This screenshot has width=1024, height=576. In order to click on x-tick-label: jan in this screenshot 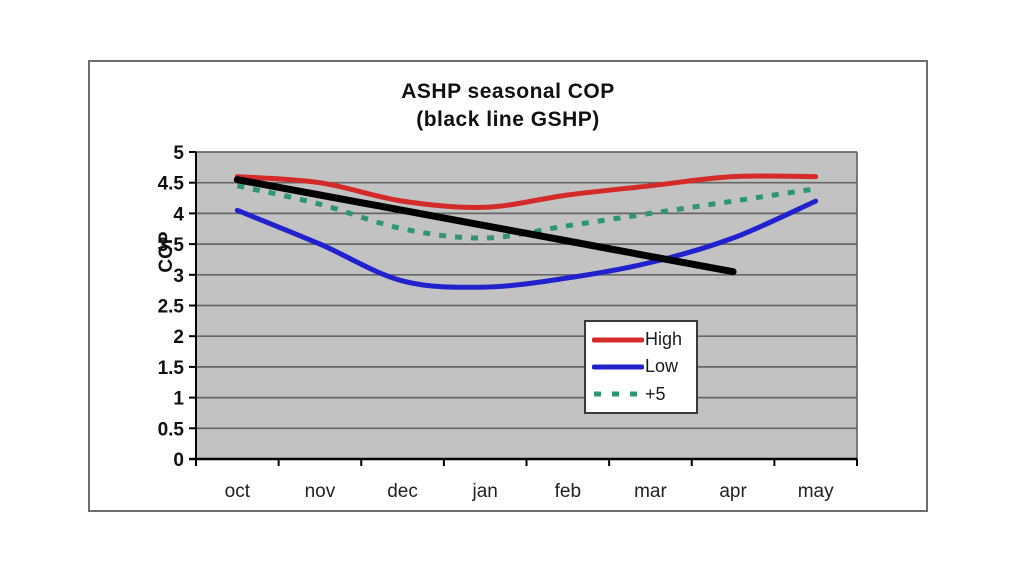, I will do `click(485, 491)`.